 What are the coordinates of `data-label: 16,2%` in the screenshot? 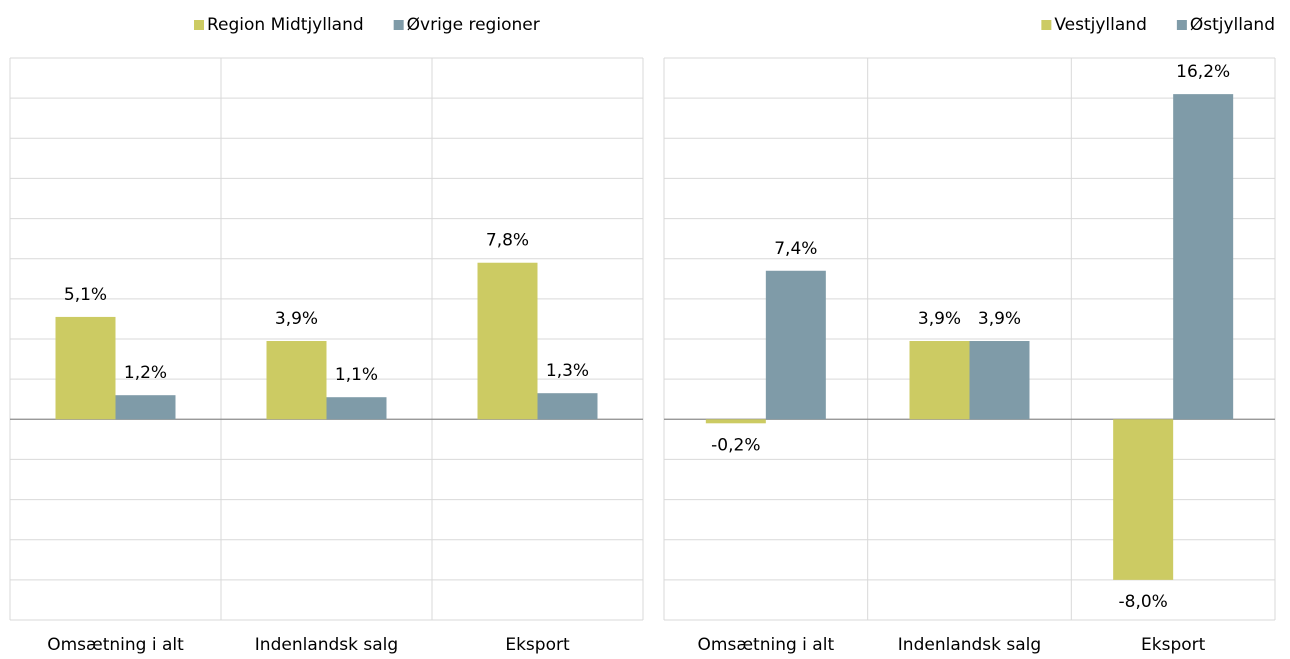 It's located at (1203, 72).